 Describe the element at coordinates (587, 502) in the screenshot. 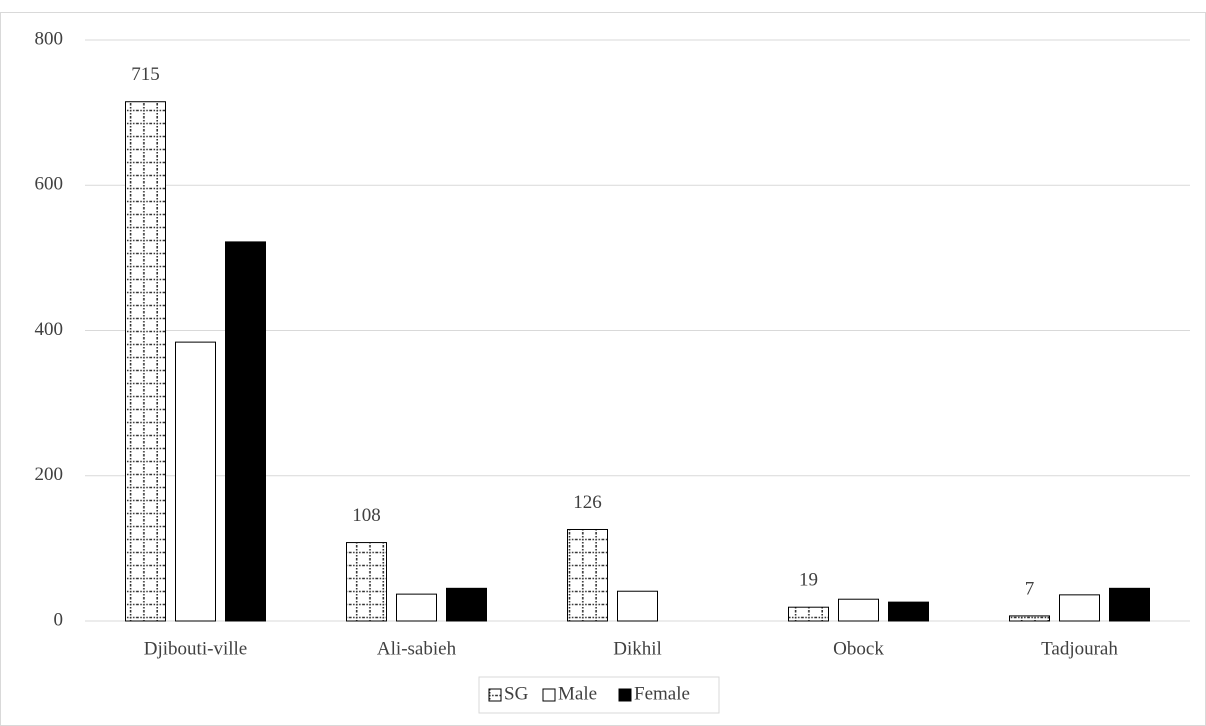

I see `data-label: 126` at that location.